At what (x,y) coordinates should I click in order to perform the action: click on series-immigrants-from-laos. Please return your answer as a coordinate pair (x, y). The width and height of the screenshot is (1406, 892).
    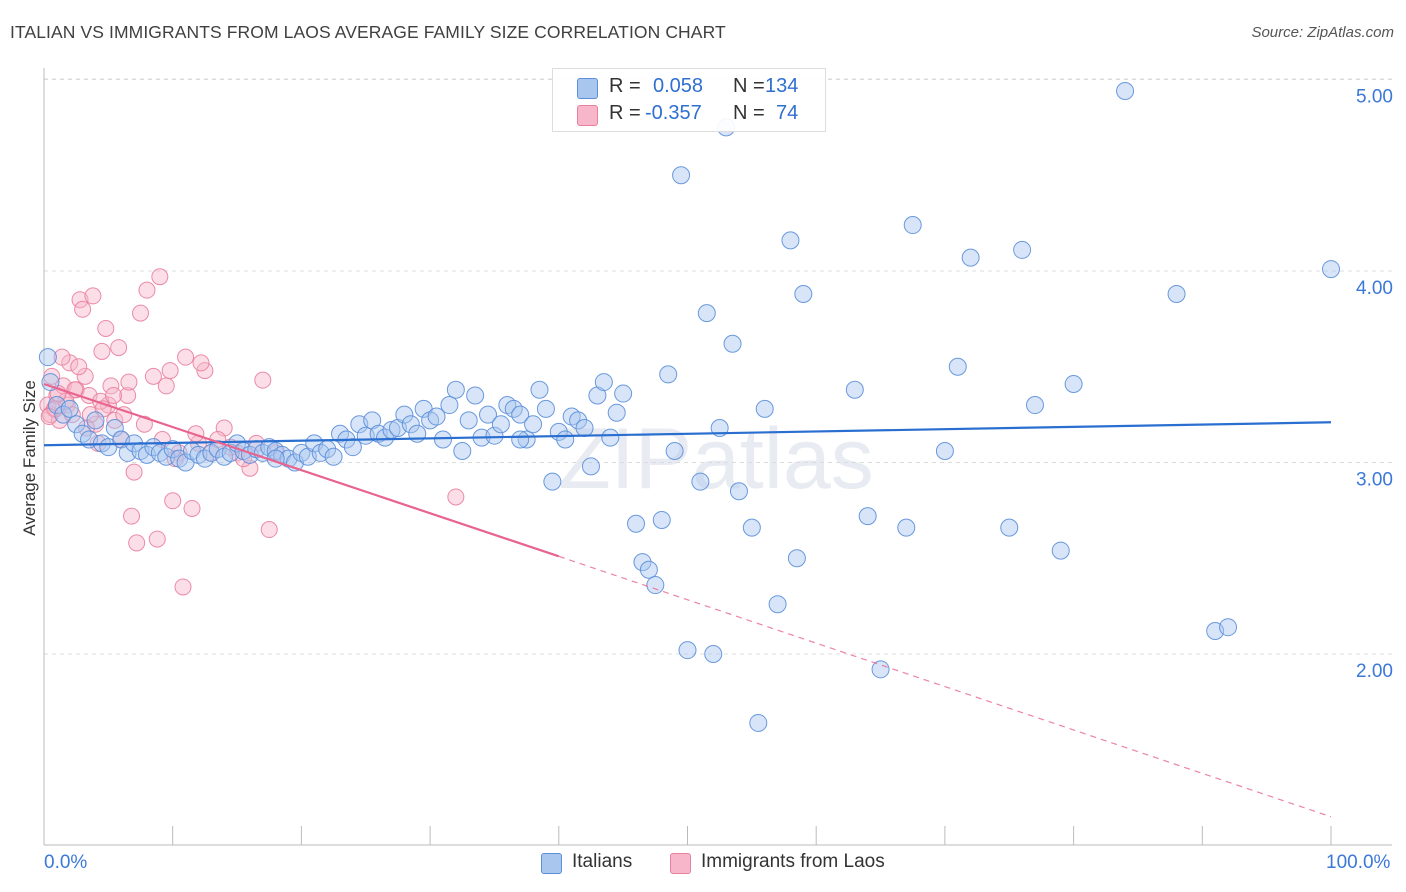
    Looking at the image, I should click on (252, 432).